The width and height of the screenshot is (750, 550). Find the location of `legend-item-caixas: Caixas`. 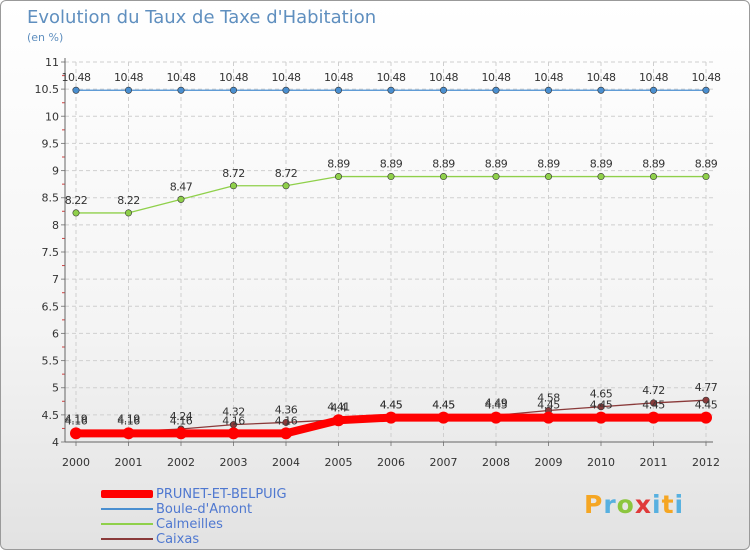

legend-item-caixas: Caixas is located at coordinates (231, 539).